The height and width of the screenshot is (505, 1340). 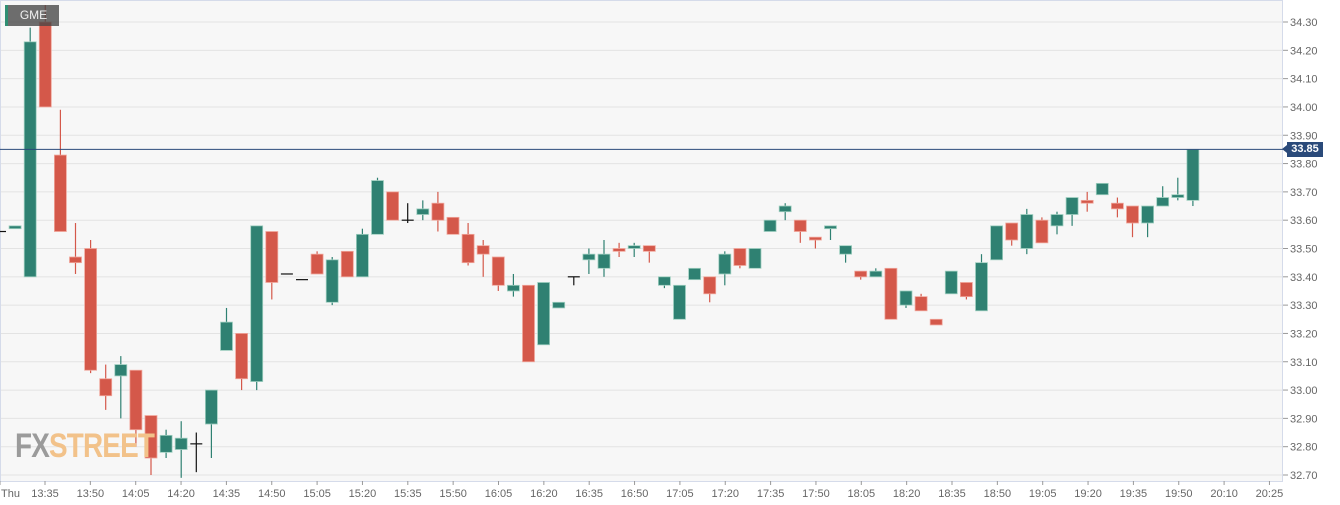 I want to click on y-tick-label: 34.30, so click(x=1304, y=23).